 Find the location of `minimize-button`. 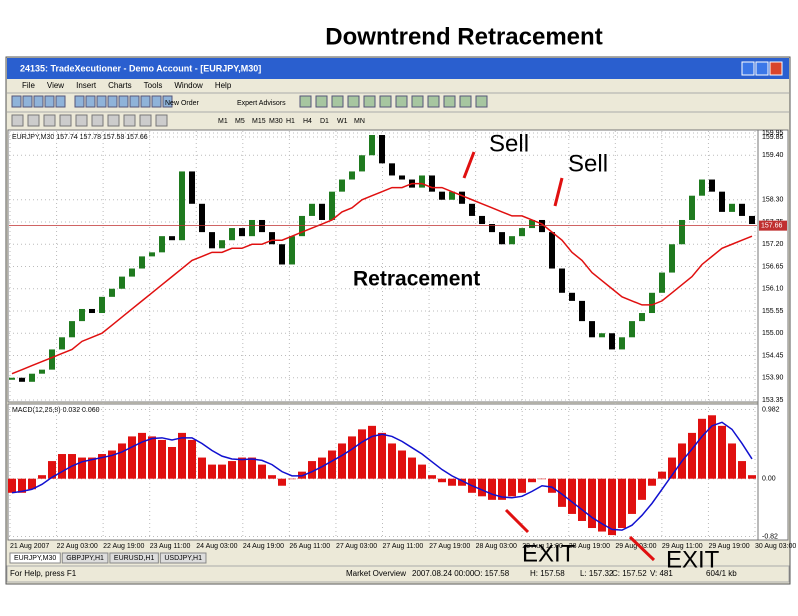

minimize-button is located at coordinates (748, 68).